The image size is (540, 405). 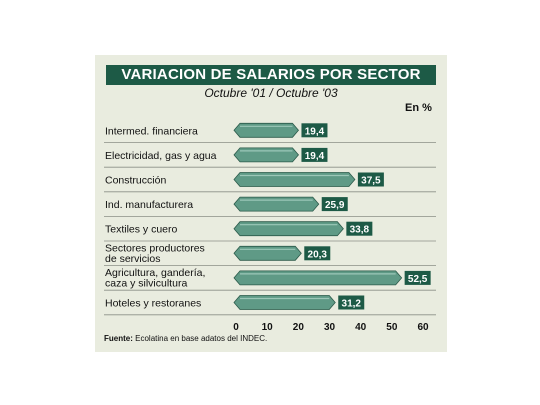 I want to click on category-label: Agricultura, gandería,, so click(x=155, y=273).